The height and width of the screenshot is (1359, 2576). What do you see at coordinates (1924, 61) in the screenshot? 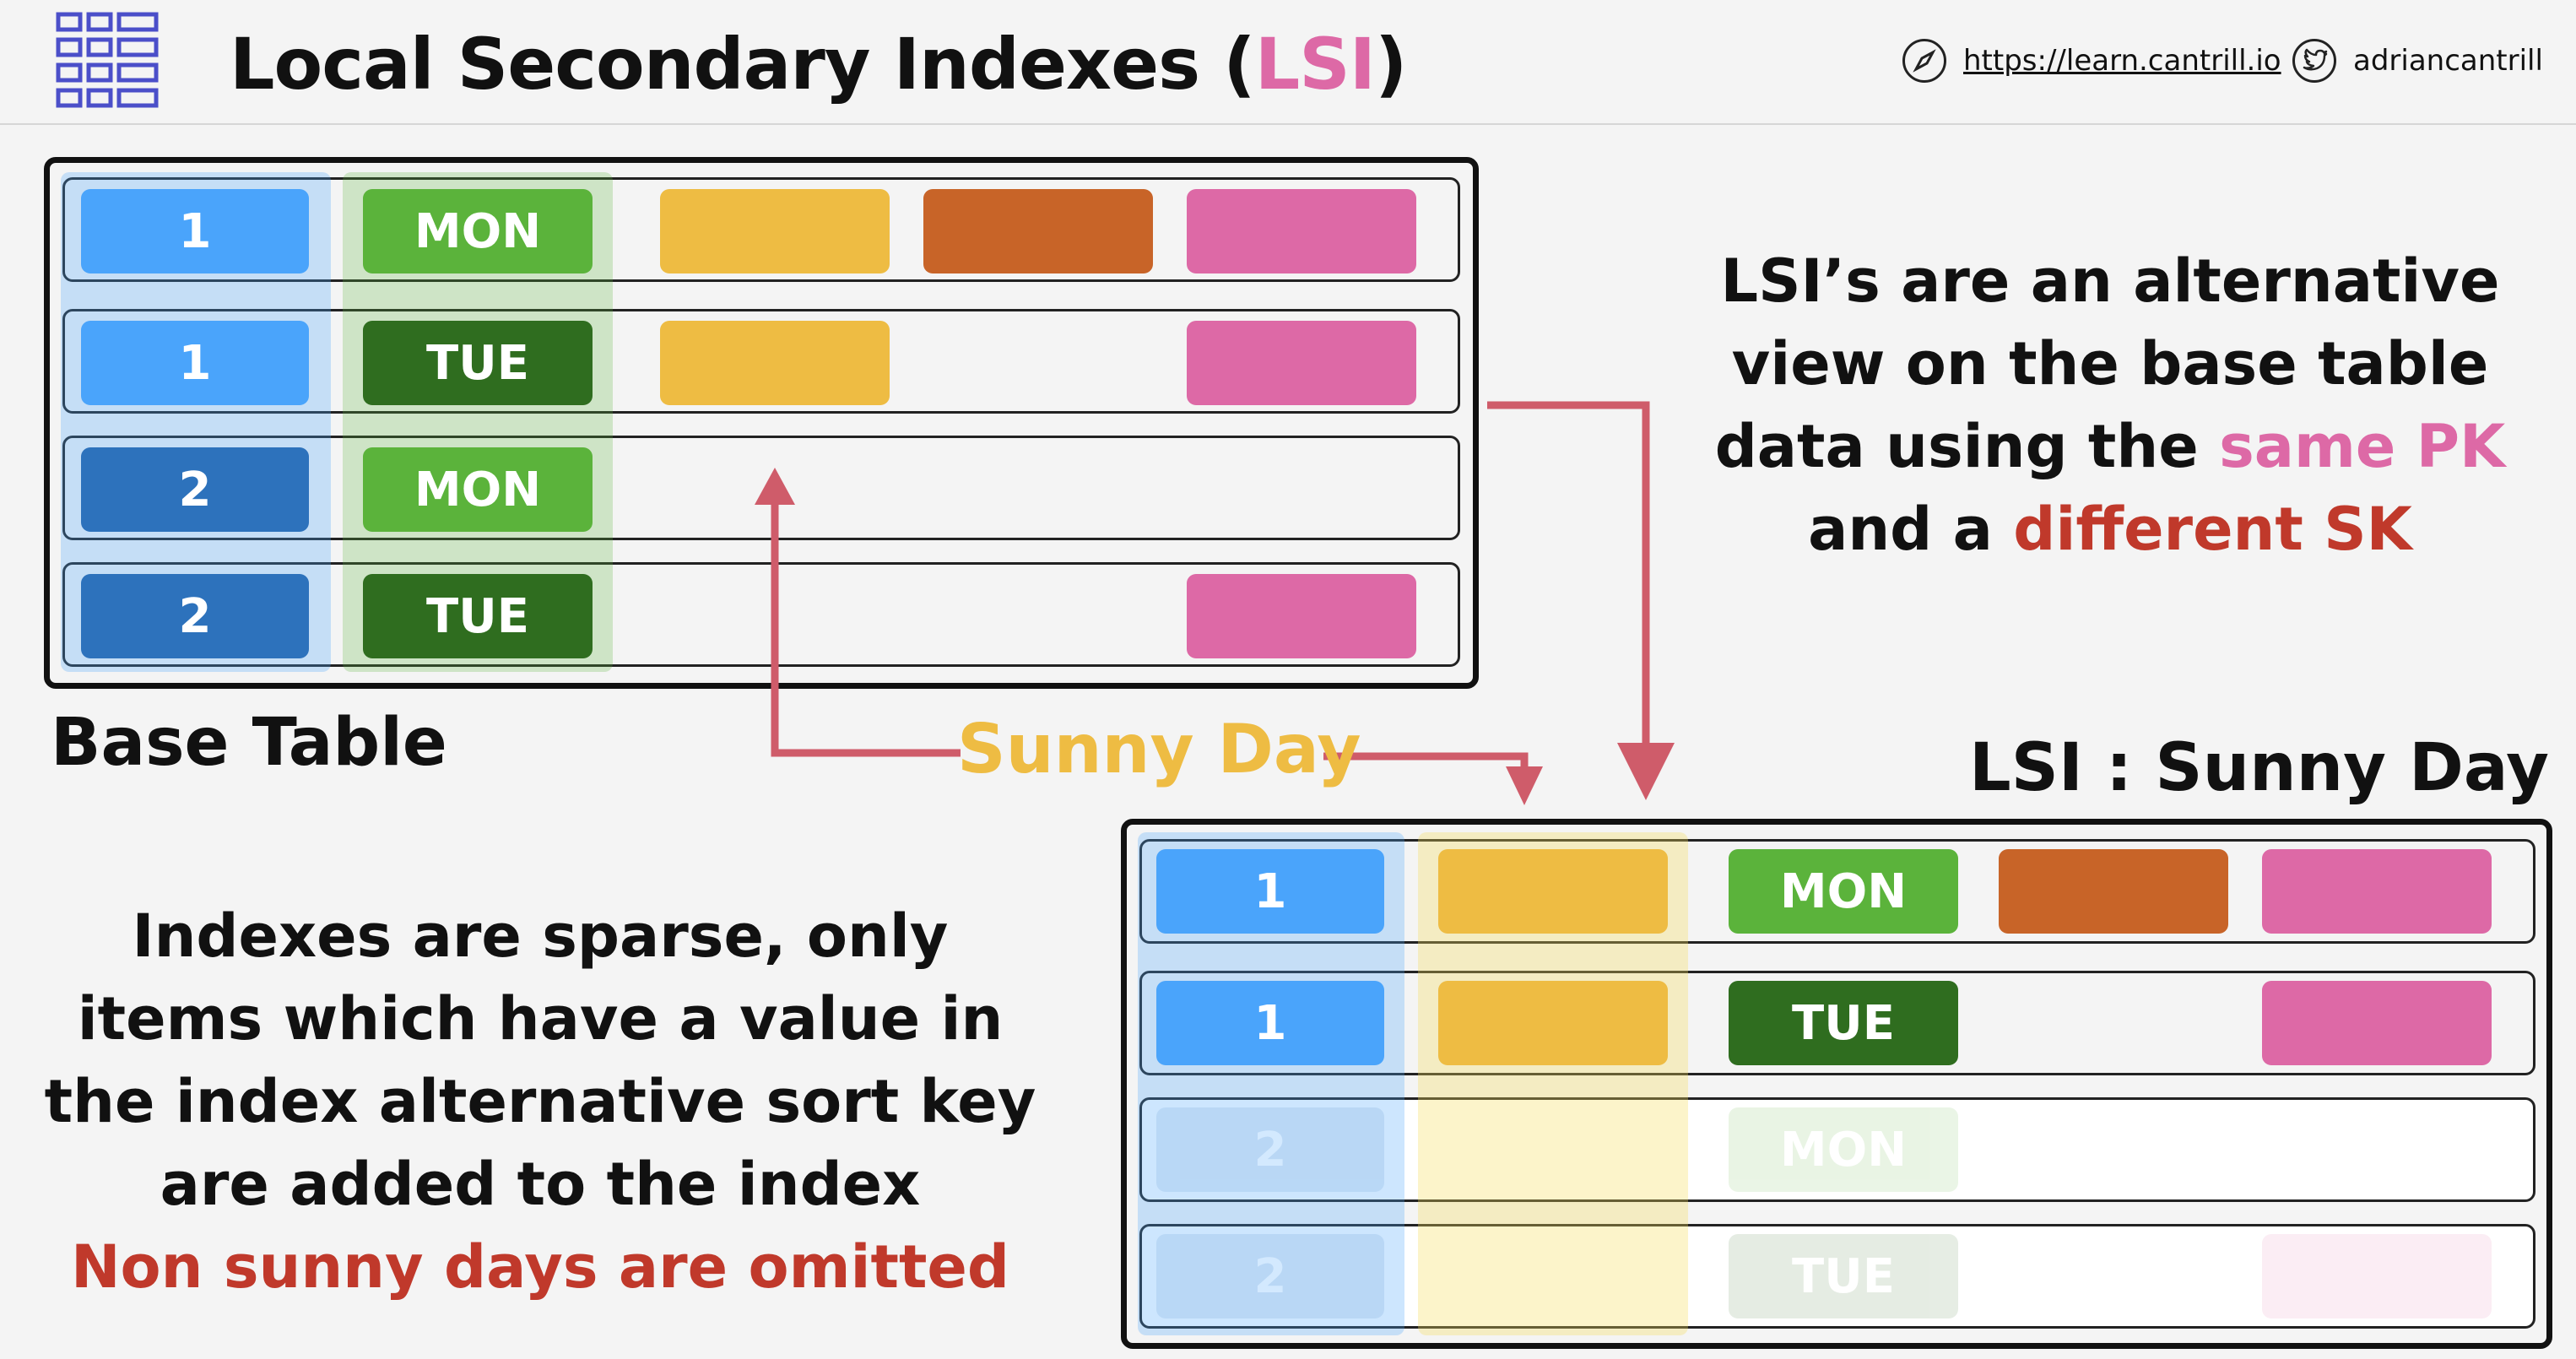
I see `compass-icon` at bounding box center [1924, 61].